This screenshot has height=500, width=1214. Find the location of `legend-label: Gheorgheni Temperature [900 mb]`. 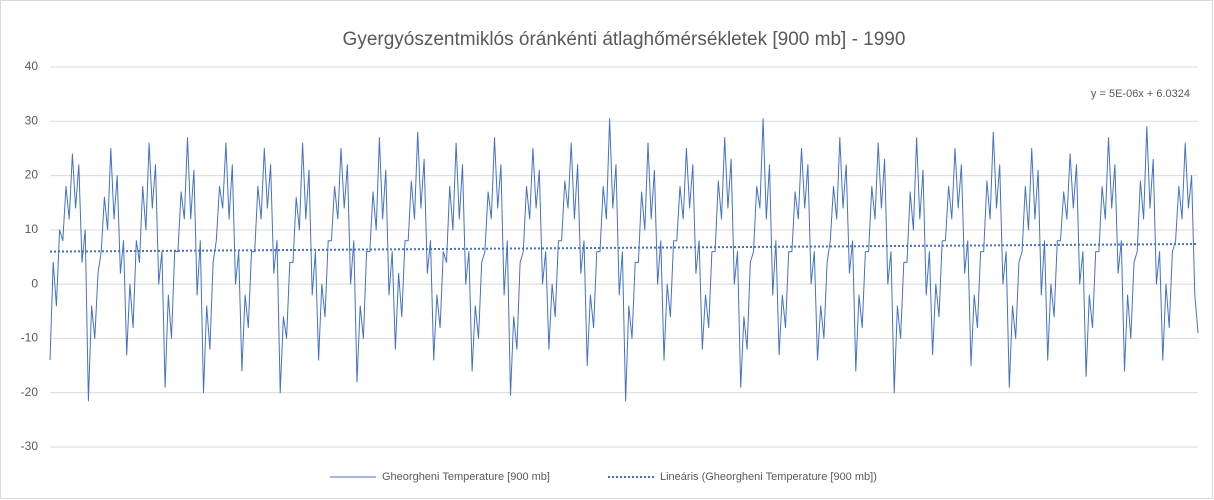

legend-label: Gheorgheni Temperature [900 mb] is located at coordinates (466, 477).